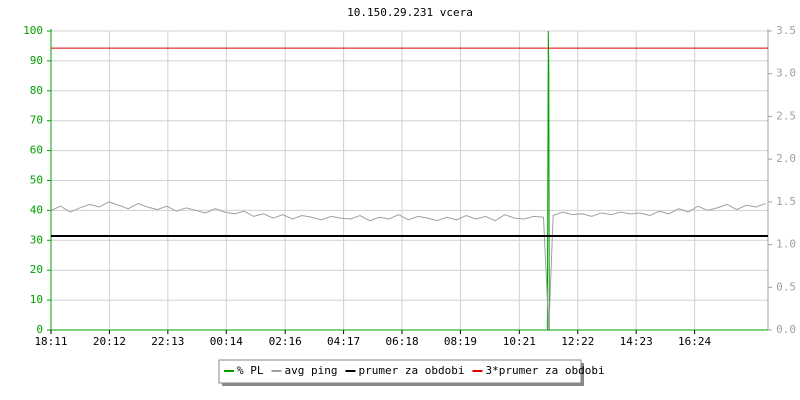  Describe the element at coordinates (36, 269) in the screenshot. I see `y-tick-label: 20` at that location.